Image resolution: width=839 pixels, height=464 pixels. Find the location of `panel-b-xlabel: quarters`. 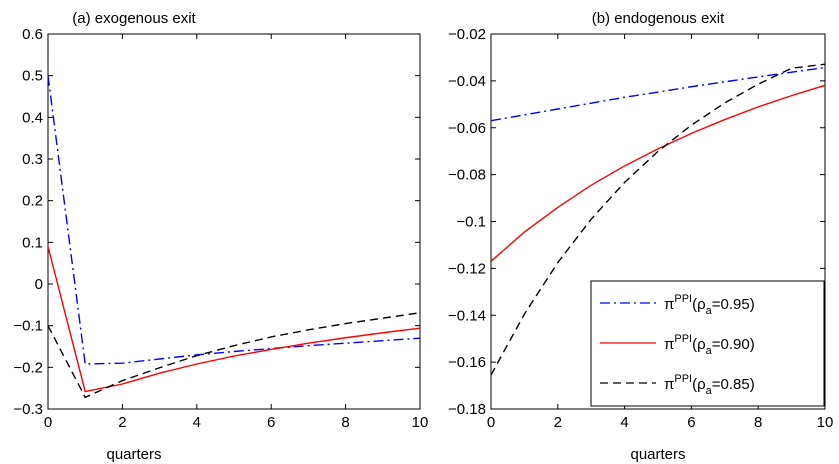

panel-b-xlabel: quarters is located at coordinates (657, 454).